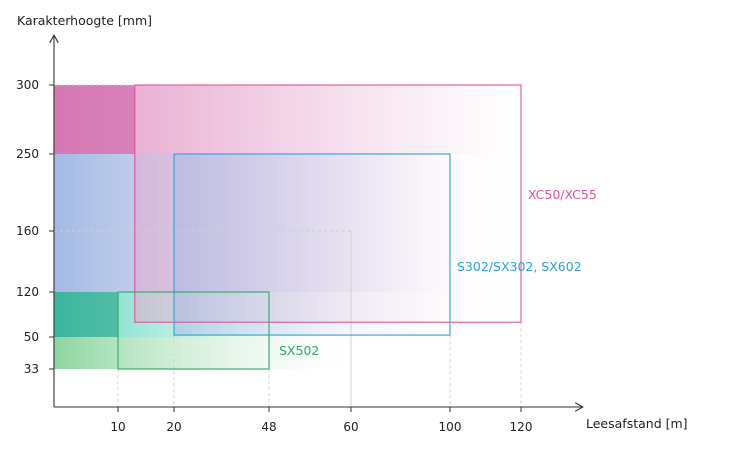 The width and height of the screenshot is (731, 464). Describe the element at coordinates (31, 337) in the screenshot. I see `y-tick-label: 50` at that location.